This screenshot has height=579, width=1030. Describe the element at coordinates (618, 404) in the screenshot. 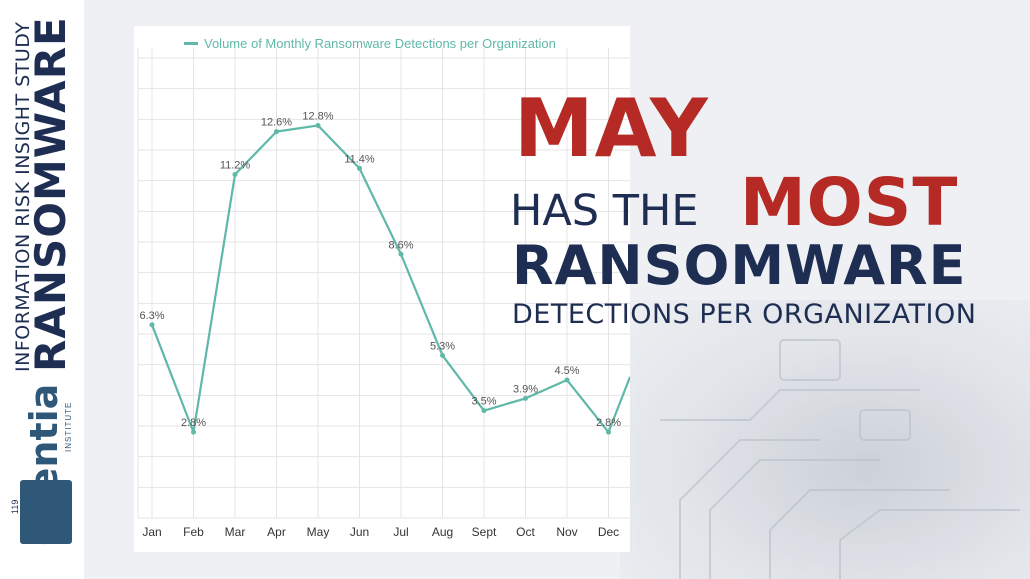

I see `series-line-continuation` at that location.